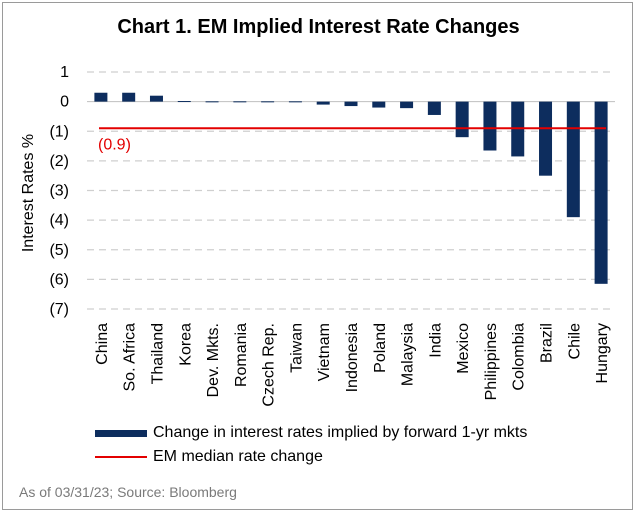 The width and height of the screenshot is (637, 514). What do you see at coordinates (519, 357) in the screenshot?
I see `x-tick-label: Colombia` at bounding box center [519, 357].